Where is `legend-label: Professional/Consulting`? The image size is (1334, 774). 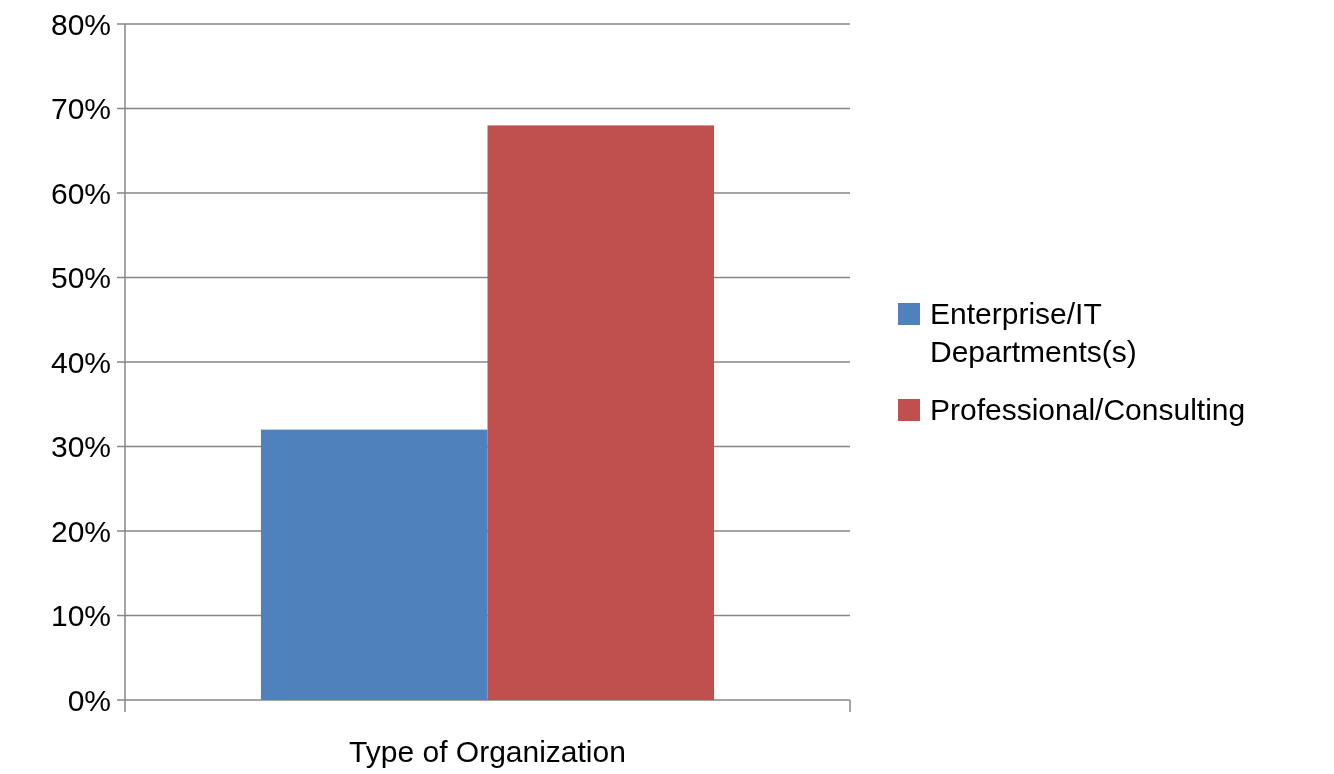
legend-label: Professional/Consulting is located at coordinates (1088, 409).